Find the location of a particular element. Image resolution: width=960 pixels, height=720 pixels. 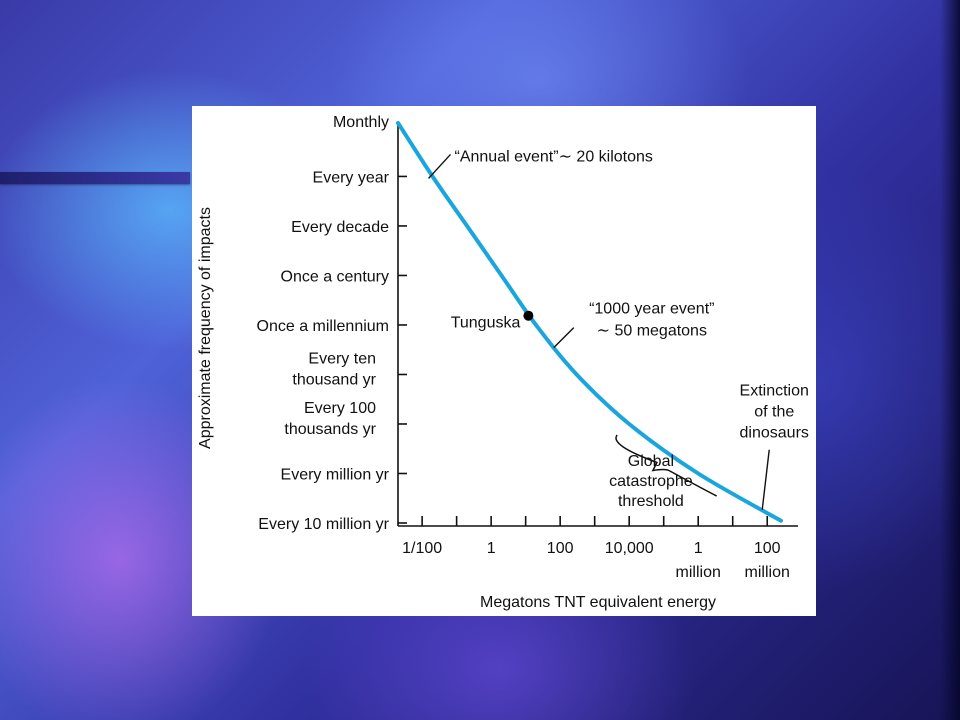

y-tick-label-line: Every million yr is located at coordinates (335, 474).